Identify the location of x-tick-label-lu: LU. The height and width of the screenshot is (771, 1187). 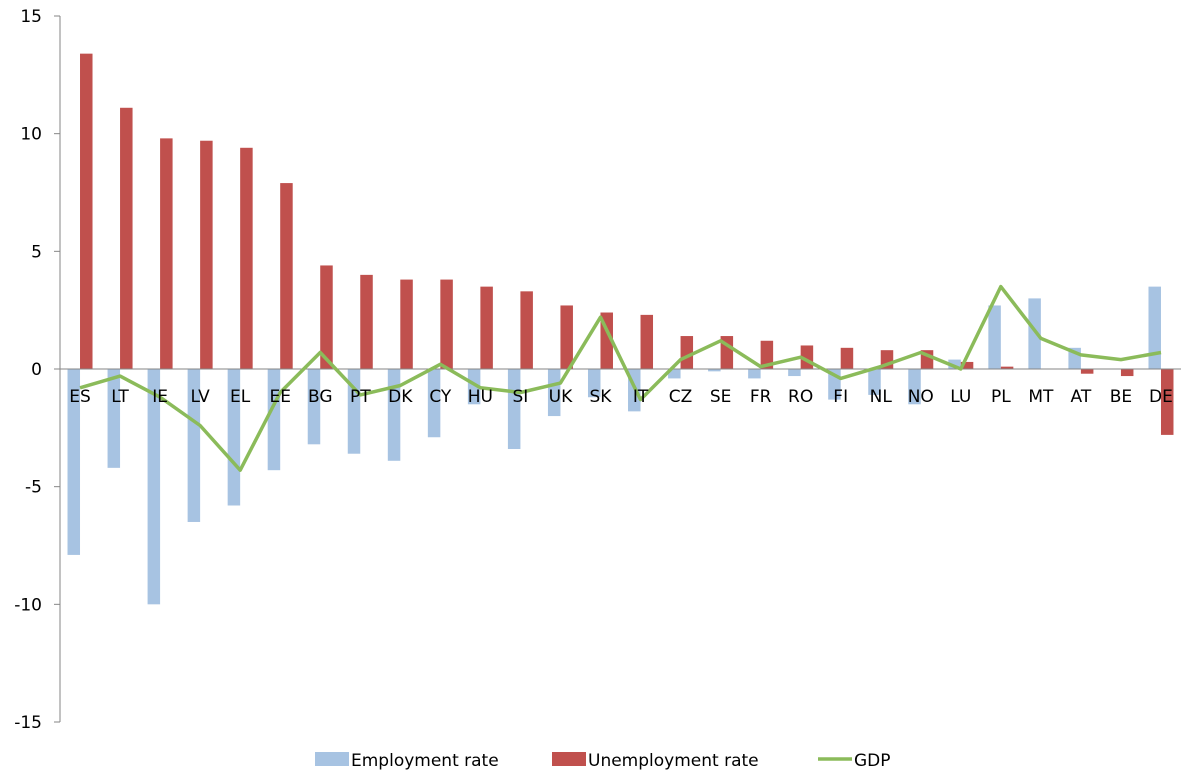
(960, 397).